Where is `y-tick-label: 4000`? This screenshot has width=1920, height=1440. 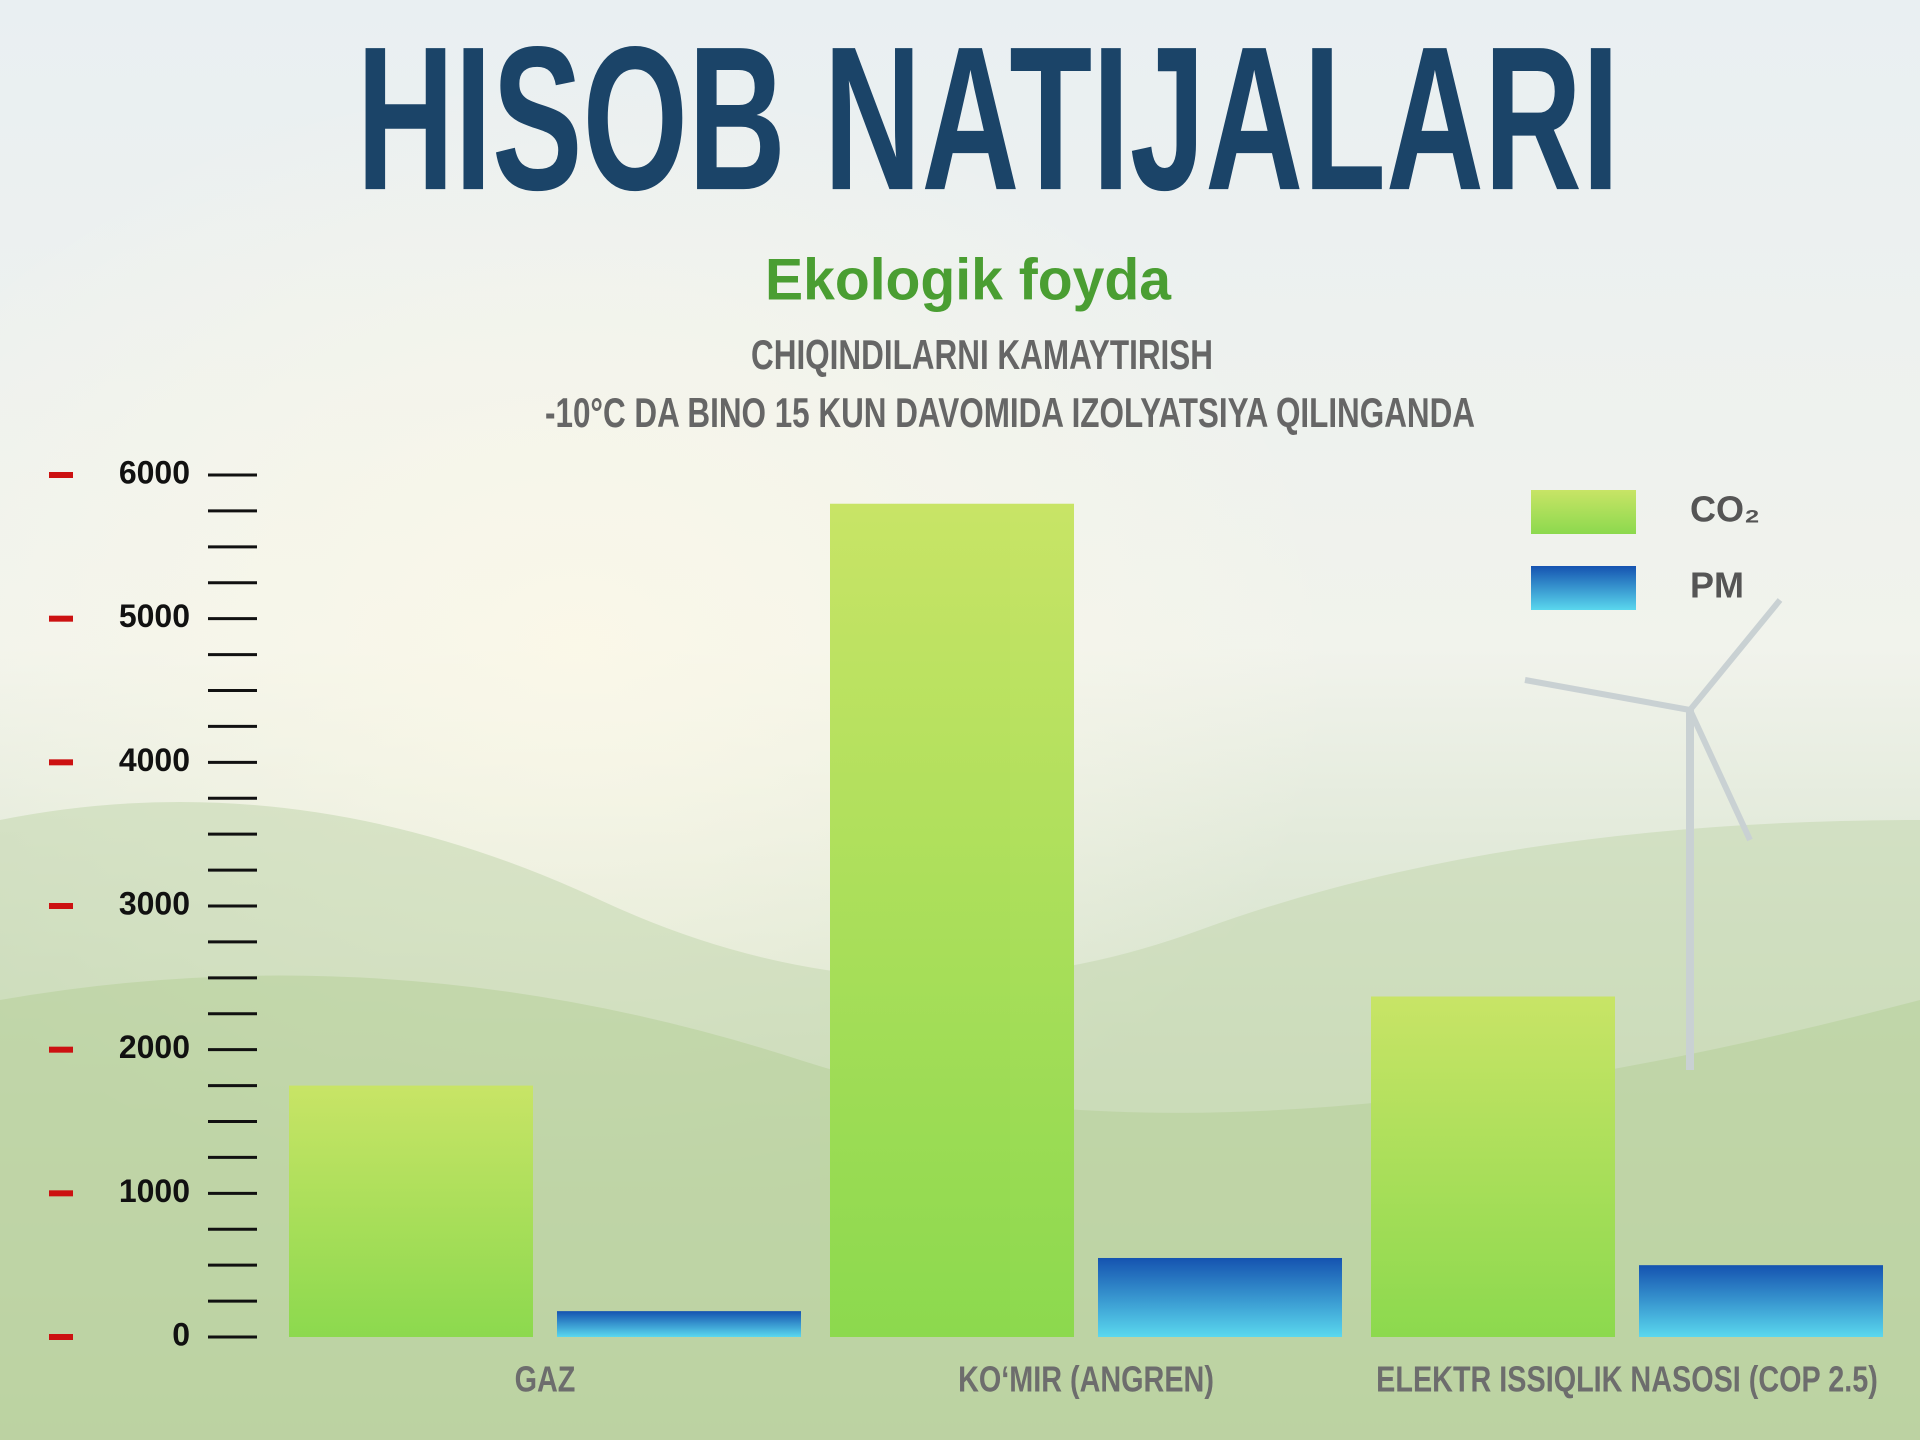
y-tick-label: 4000 is located at coordinates (154, 760).